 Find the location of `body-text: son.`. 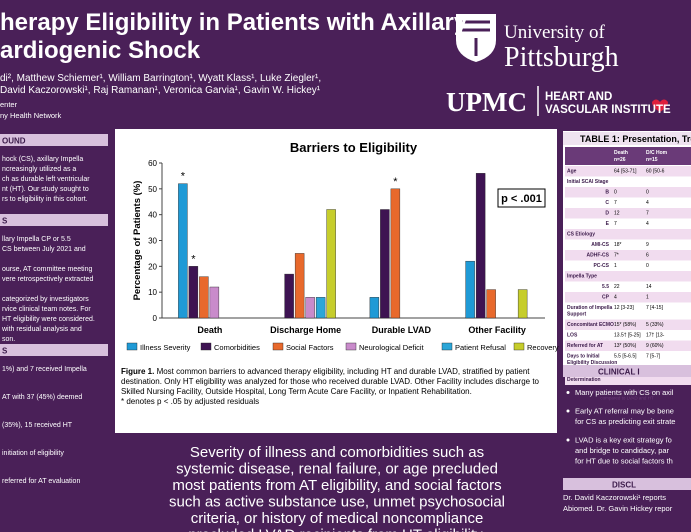

body-text: son. is located at coordinates (8, 339).